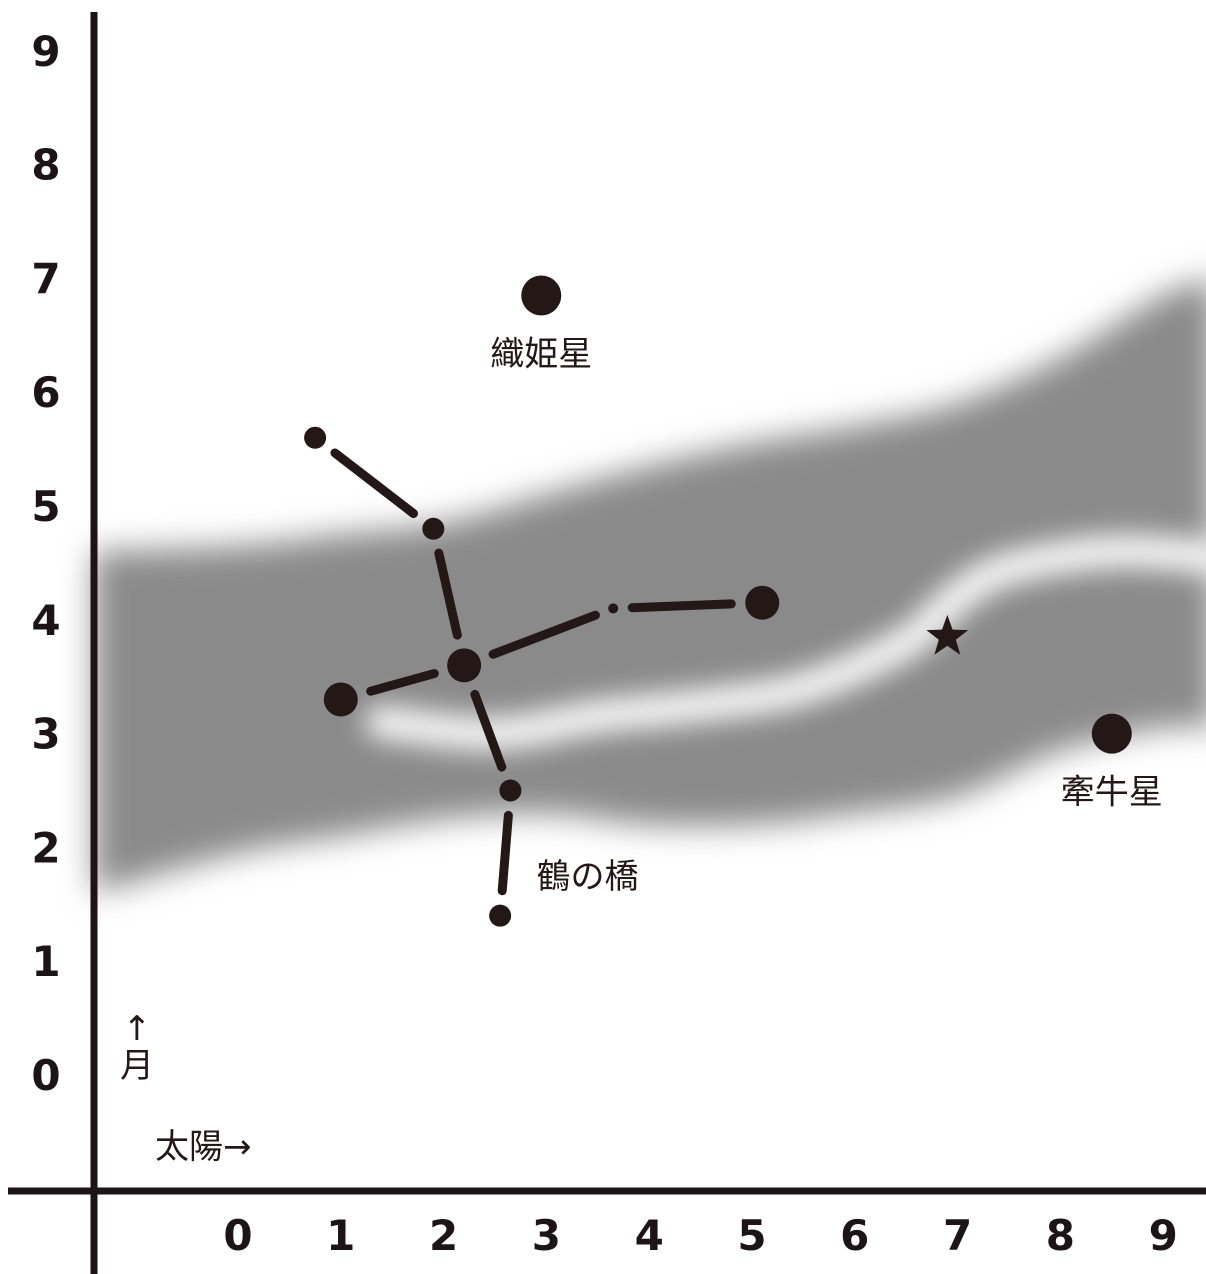 The width and height of the screenshot is (1206, 1274). What do you see at coordinates (340, 1235) in the screenshot?
I see `x-tick-label: 1` at bounding box center [340, 1235].